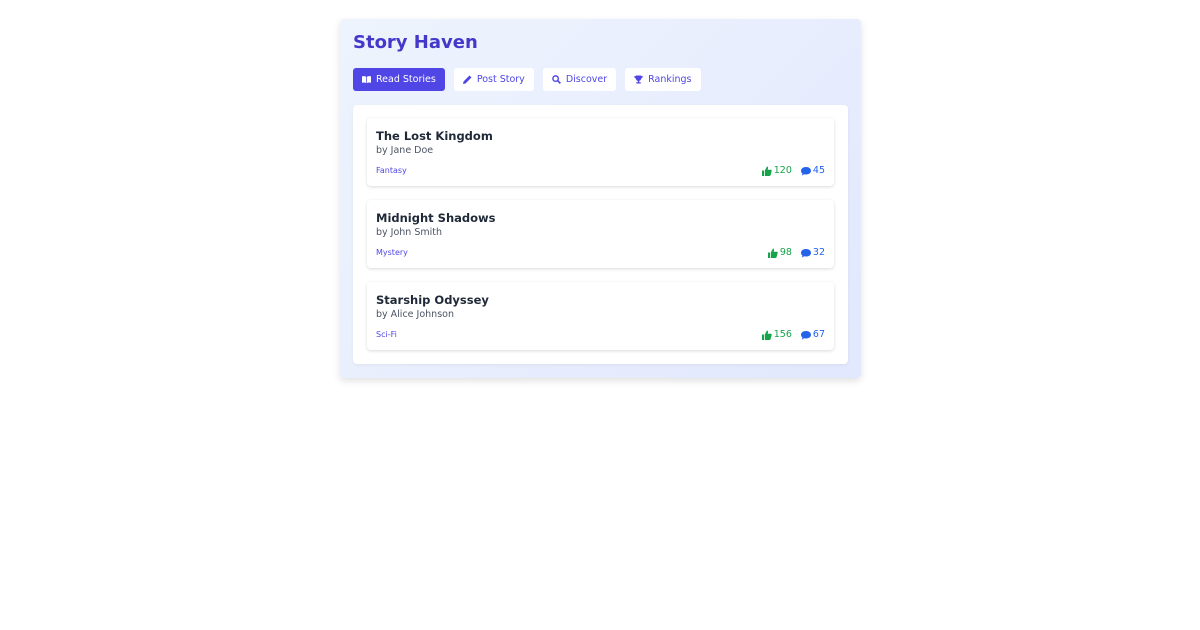 This screenshot has width=1200, height=630. What do you see at coordinates (663, 79) in the screenshot?
I see `rankings-button: Rankings` at bounding box center [663, 79].